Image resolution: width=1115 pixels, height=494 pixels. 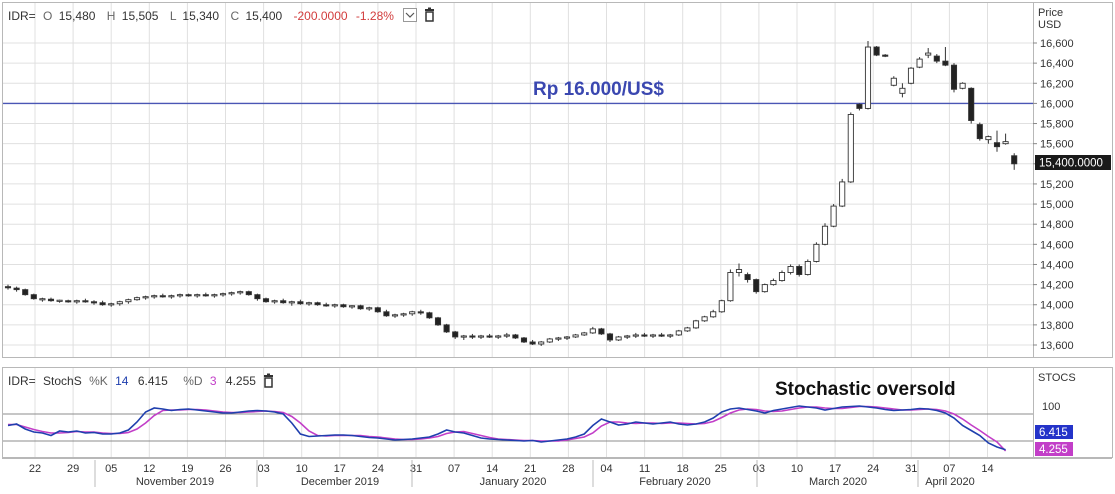 What do you see at coordinates (1057, 225) in the screenshot?
I see `price-tick-label: 14,800` at bounding box center [1057, 225].